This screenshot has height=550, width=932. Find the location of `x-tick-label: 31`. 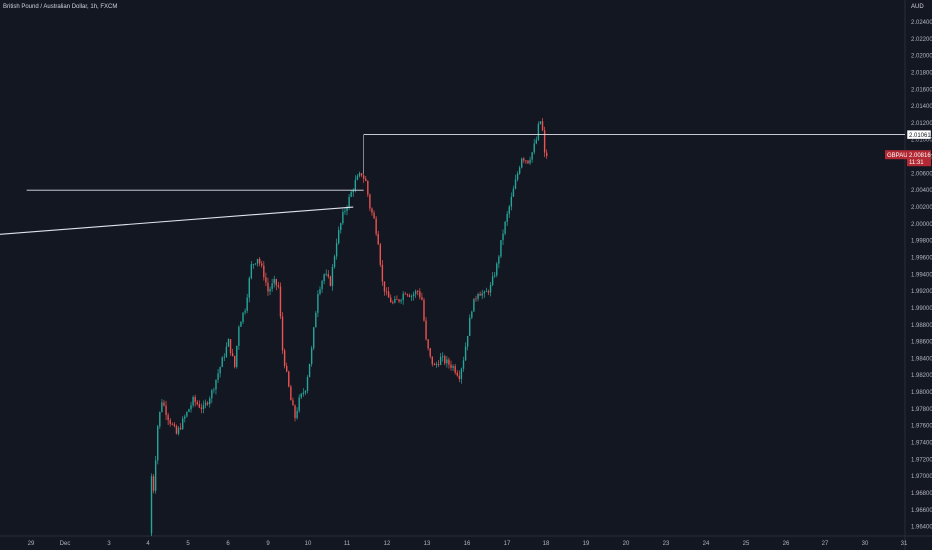

x-tick-label: 31 is located at coordinates (904, 544).